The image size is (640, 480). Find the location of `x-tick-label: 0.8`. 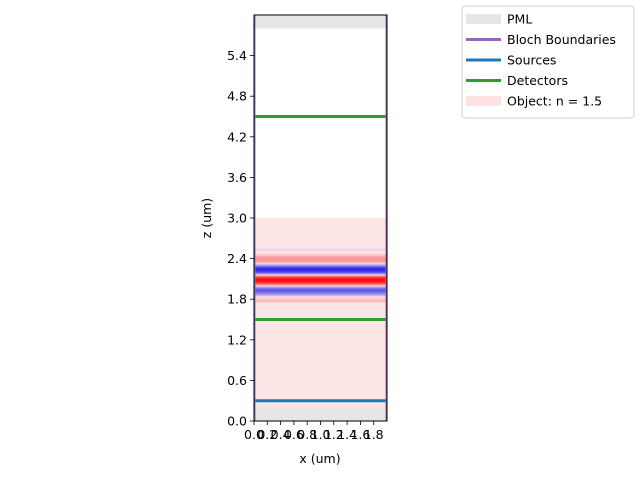

x-tick-label: 0.8 is located at coordinates (307, 434).